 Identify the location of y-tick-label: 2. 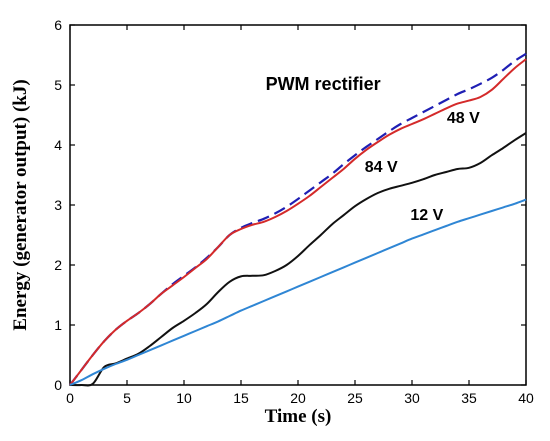
(58, 265).